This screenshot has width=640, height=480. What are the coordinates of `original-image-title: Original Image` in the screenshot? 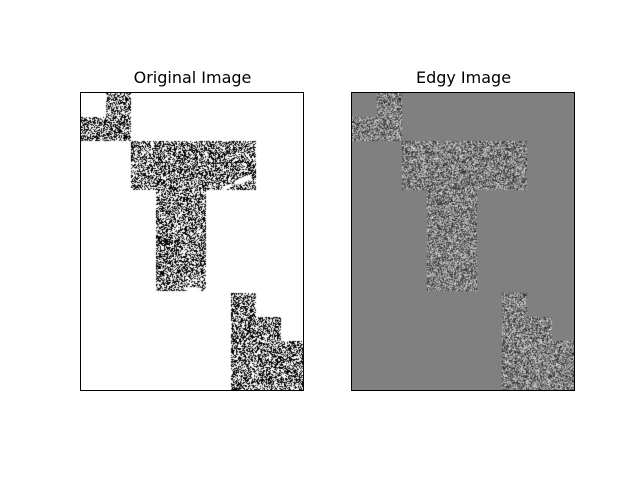 It's located at (192, 77).